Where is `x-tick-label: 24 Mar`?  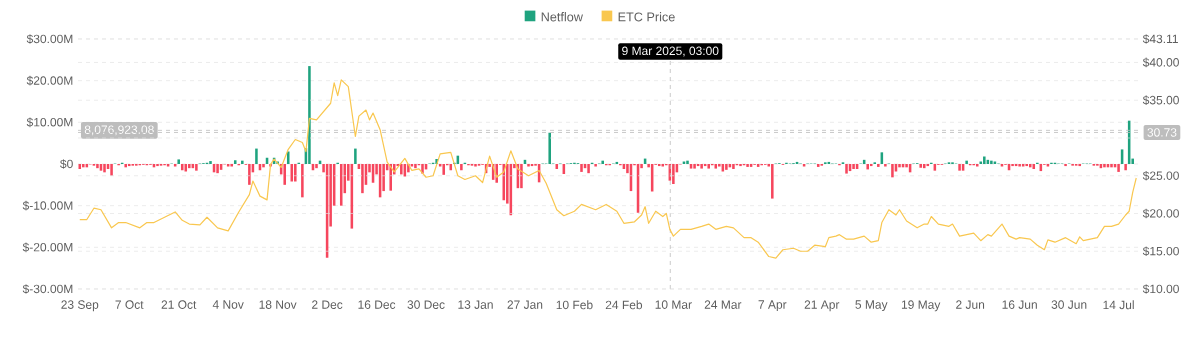
x-tick-label: 24 Mar is located at coordinates (723, 304).